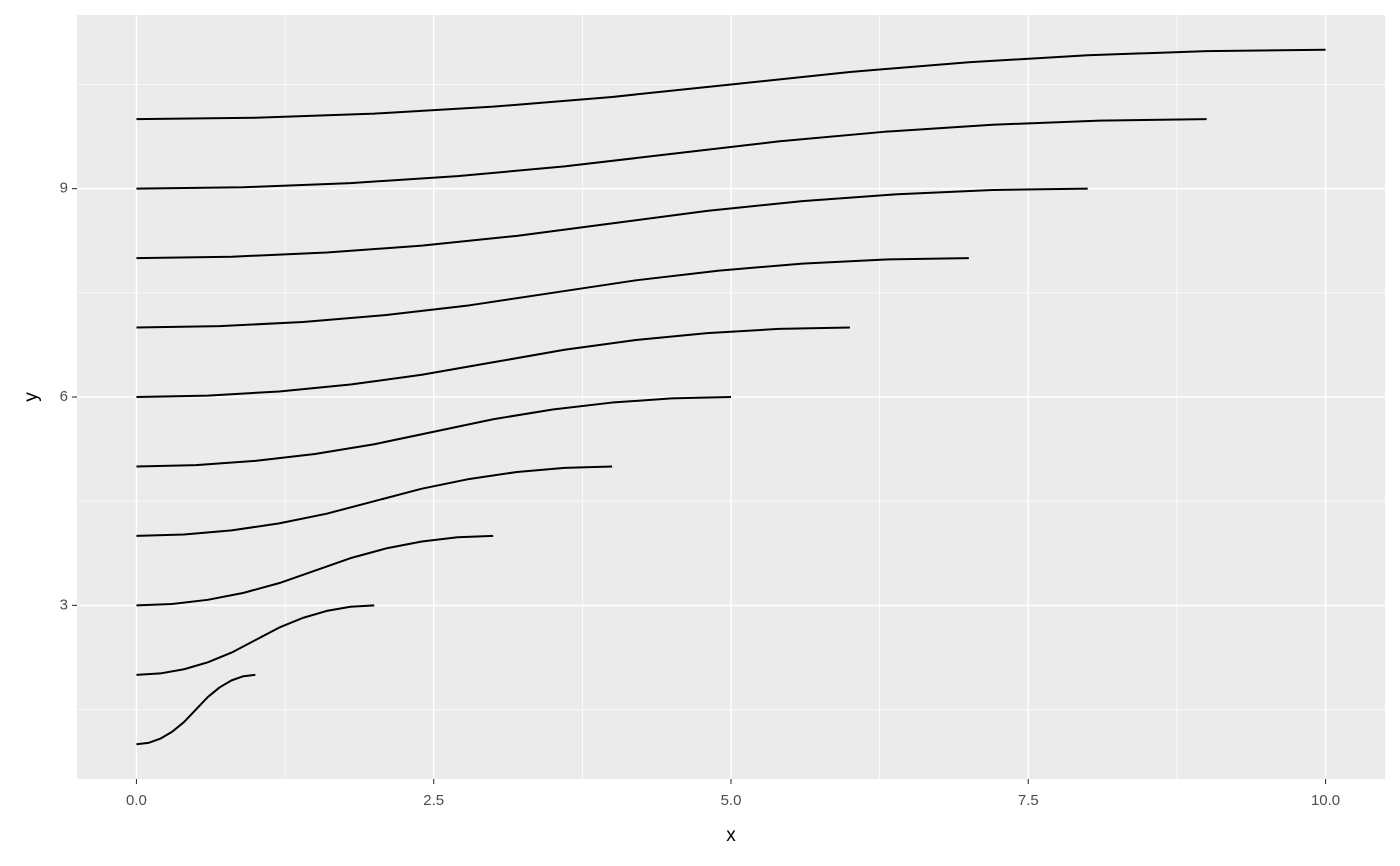 The height and width of the screenshot is (866, 1400). I want to click on y-axis-title: y, so click(31, 397).